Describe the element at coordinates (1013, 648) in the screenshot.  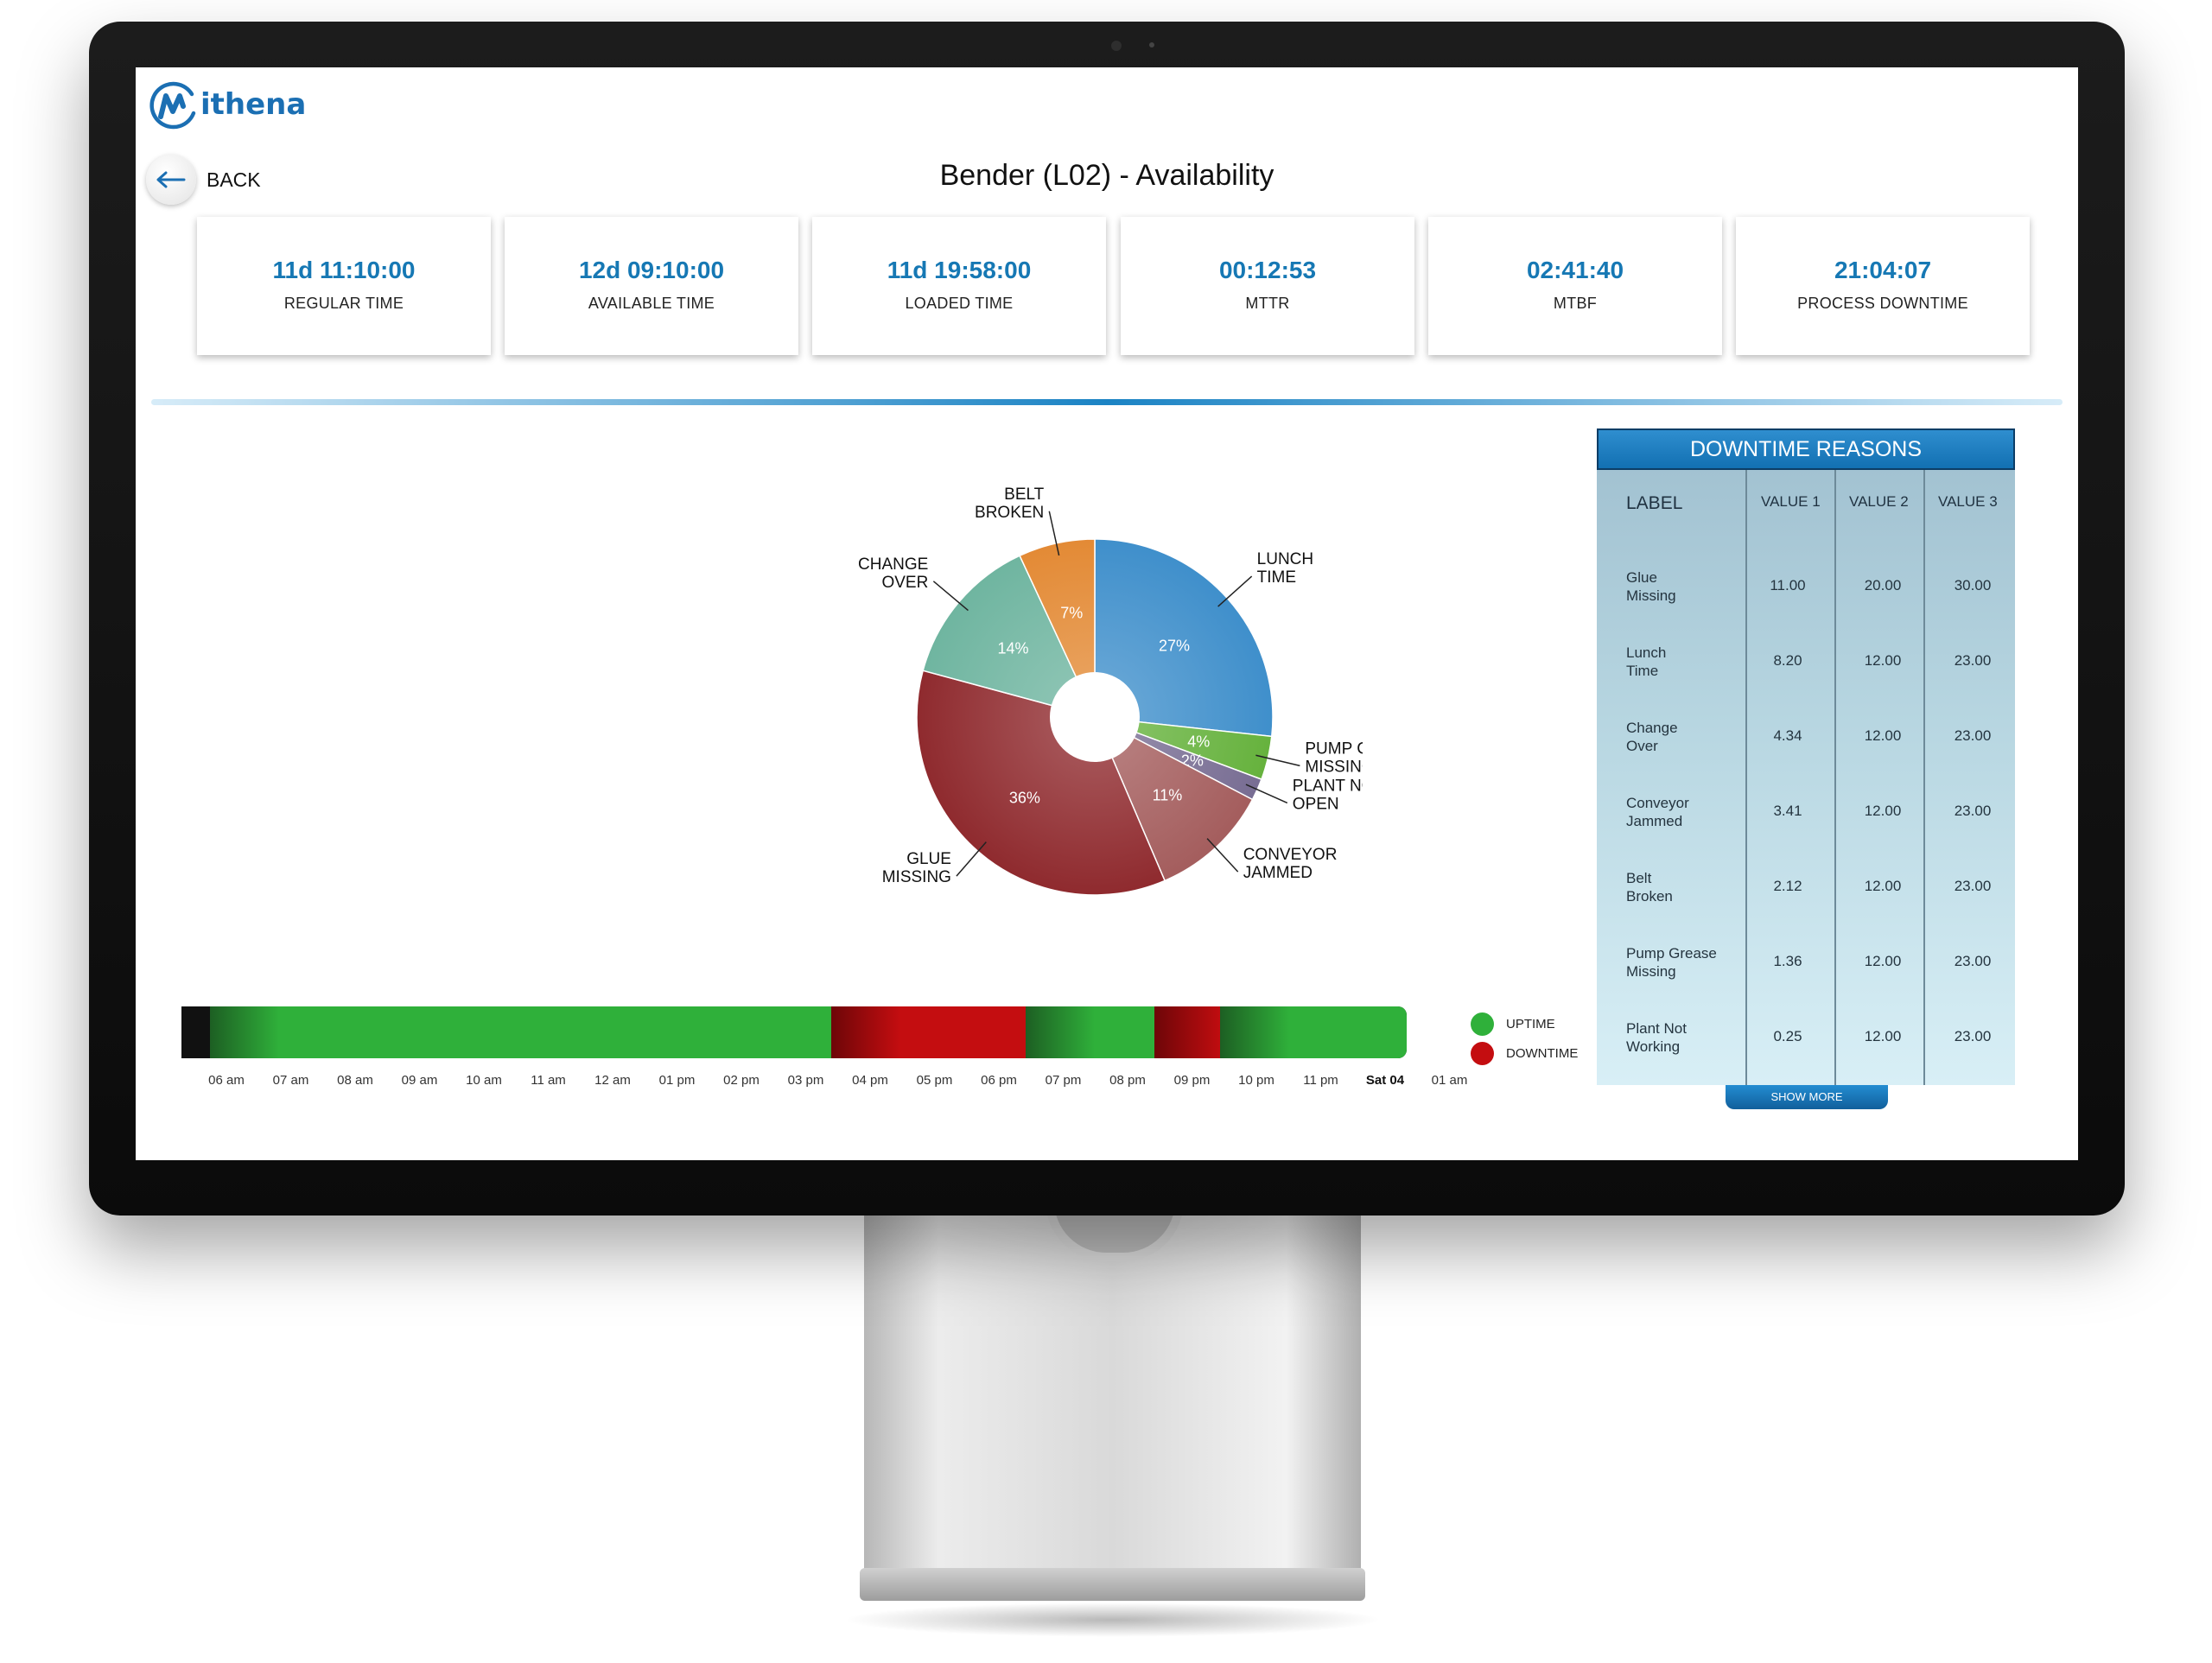
I see `slice-percent-label: 14%` at that location.